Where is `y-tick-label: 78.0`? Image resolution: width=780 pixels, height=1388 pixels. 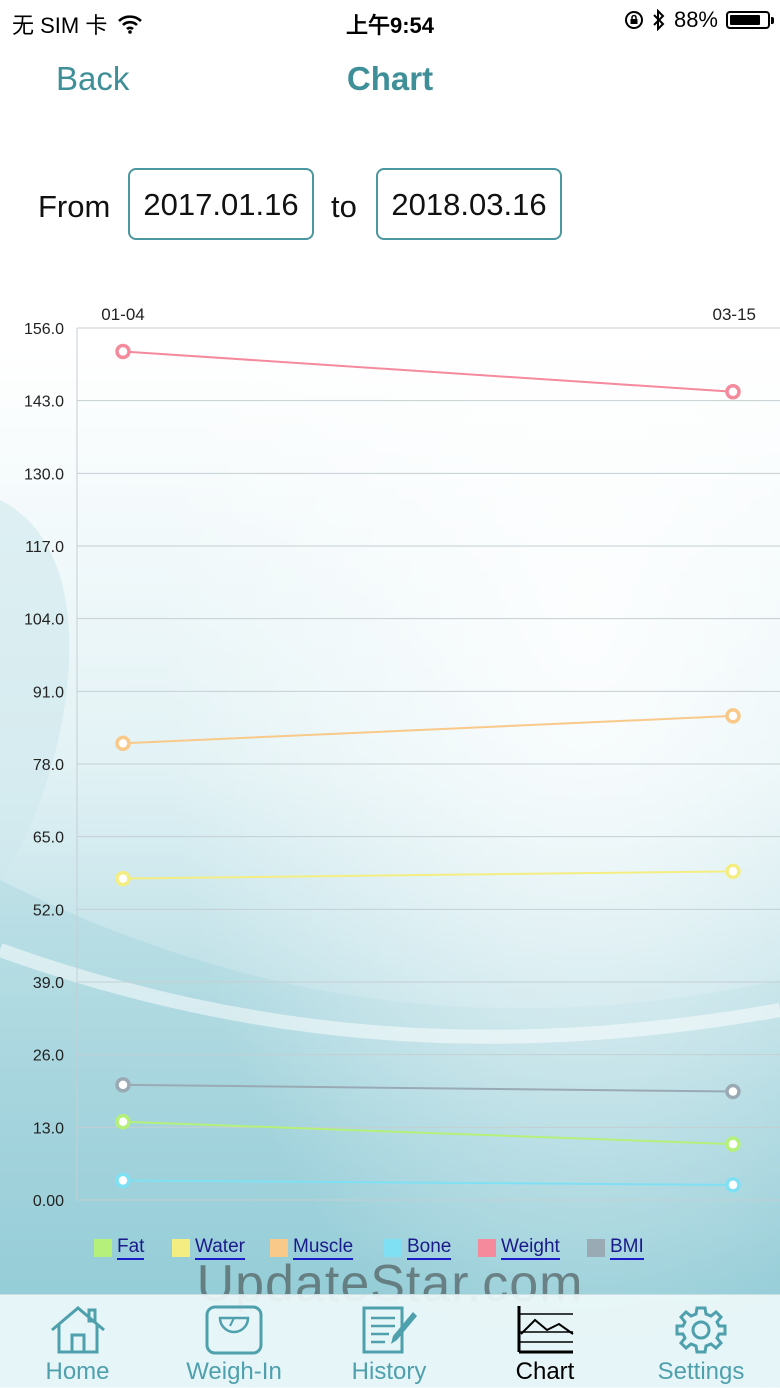
y-tick-label: 78.0 is located at coordinates (48, 765).